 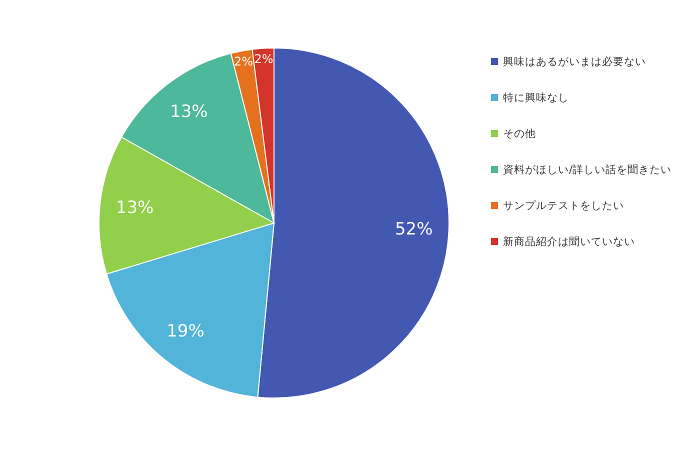 I want to click on data-label: 19%, so click(x=185, y=331).